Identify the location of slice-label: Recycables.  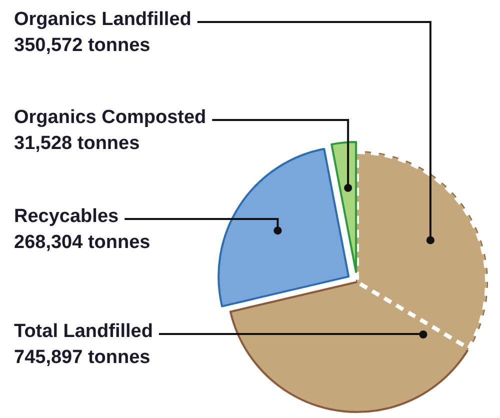
(66, 216).